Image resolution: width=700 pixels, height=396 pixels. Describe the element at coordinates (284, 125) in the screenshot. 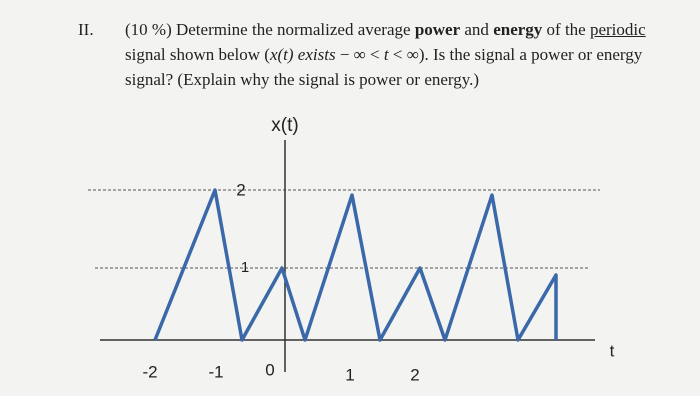

I see `y-axis-label: x(t)` at that location.